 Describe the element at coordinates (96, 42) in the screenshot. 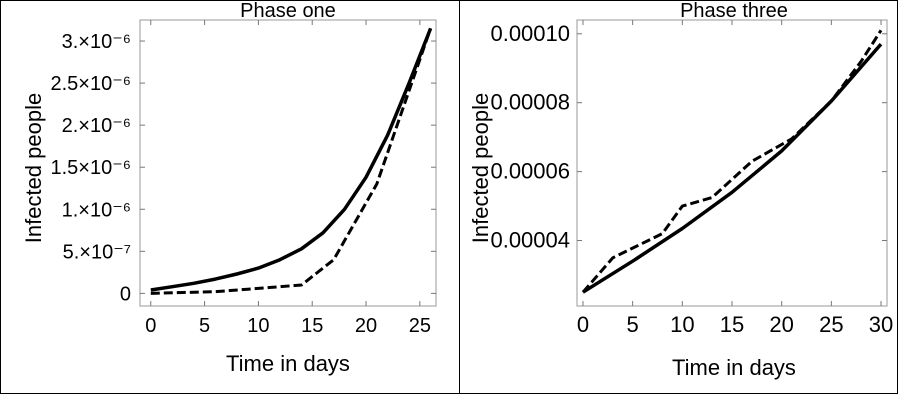

I see `y-tick-label: 3.×10⁻⁶` at that location.